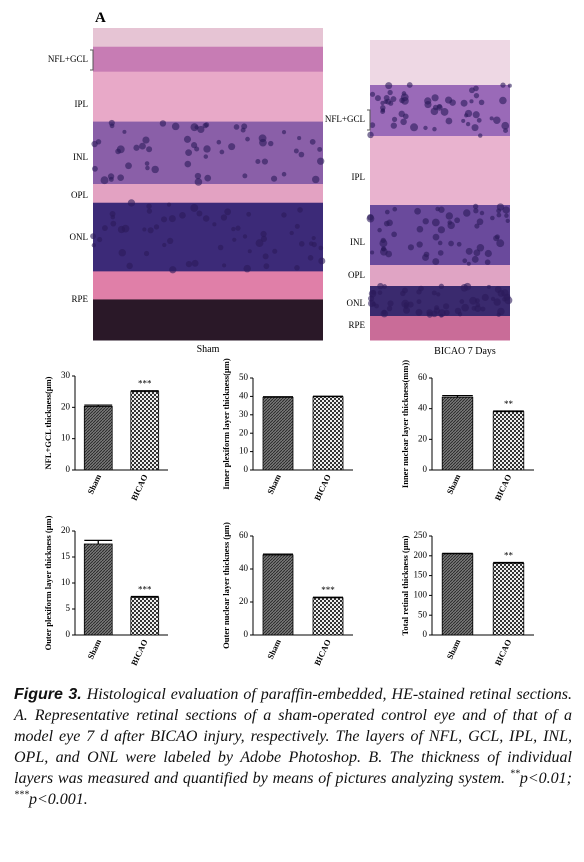 The height and width of the screenshot is (862, 584). Describe the element at coordinates (356, 325) in the screenshot. I see `layer-label: RPE` at that location.